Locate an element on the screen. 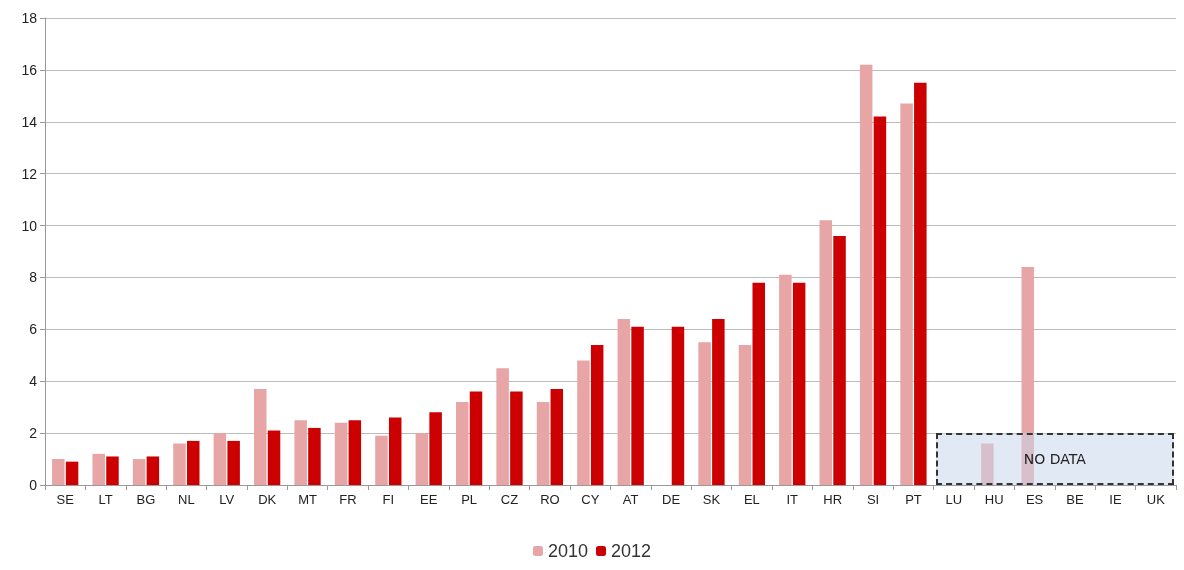  x-tick-label: BG is located at coordinates (146, 499).